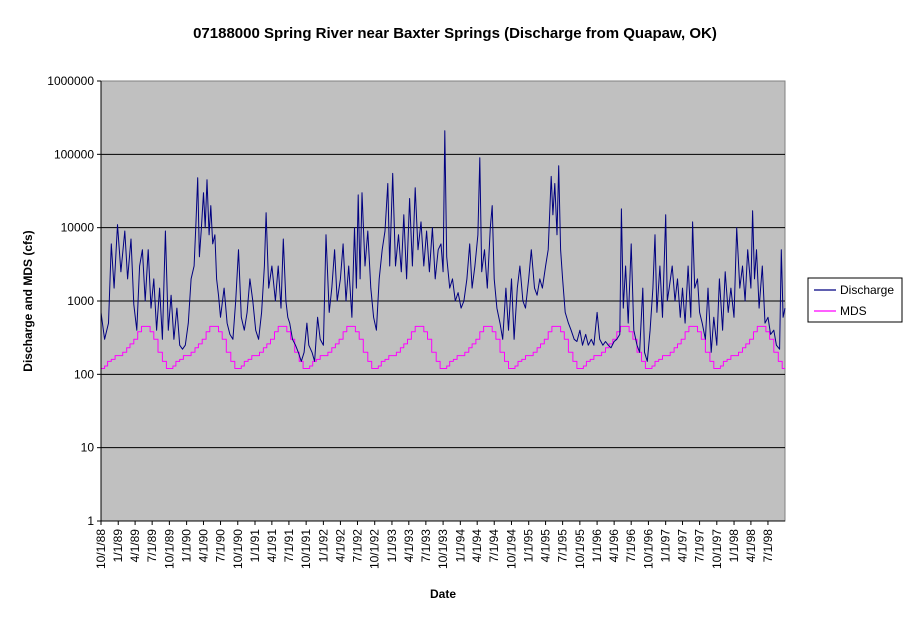  What do you see at coordinates (494, 546) in the screenshot?
I see `x-tick-label: 7/1/94` at bounding box center [494, 546].